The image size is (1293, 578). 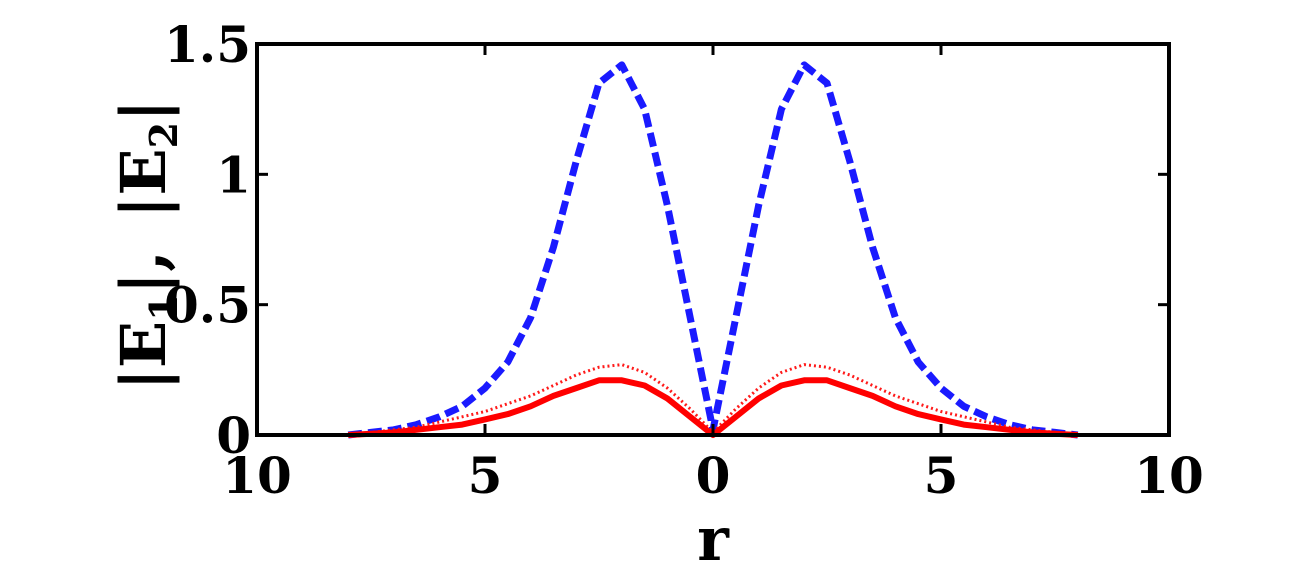 What do you see at coordinates (143, 261) in the screenshot?
I see `y-axis-title-comma: ,` at bounding box center [143, 261].